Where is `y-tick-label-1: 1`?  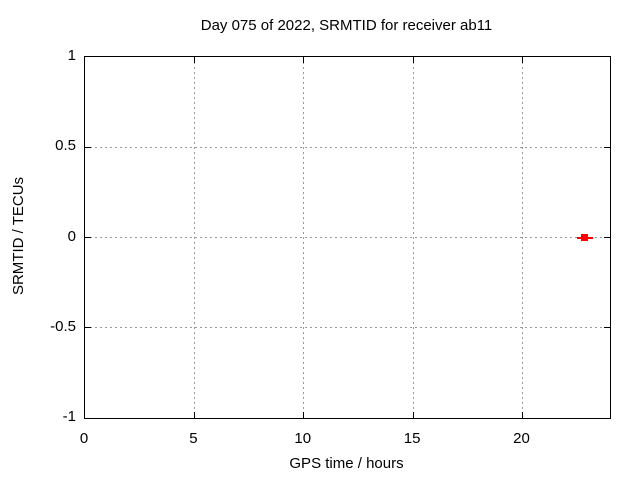
y-tick-label-1: 1 is located at coordinates (71, 55).